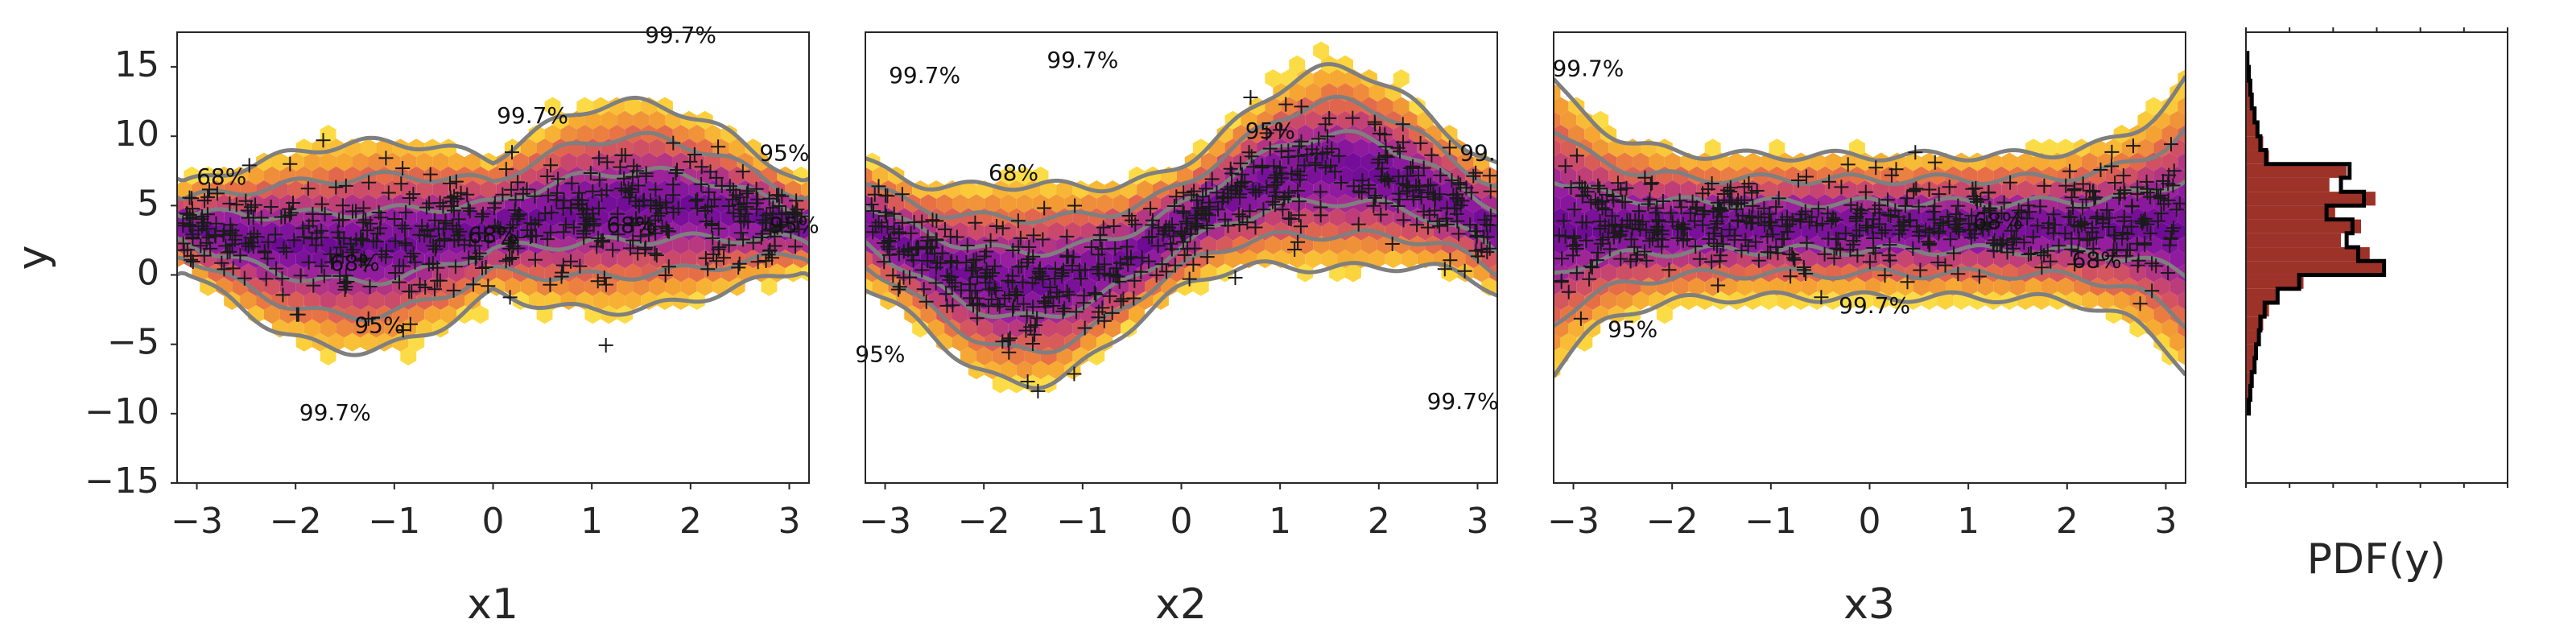 This screenshot has height=644, width=2576. Describe the element at coordinates (1181, 521) in the screenshot. I see `x-tick-label: 0` at that location.